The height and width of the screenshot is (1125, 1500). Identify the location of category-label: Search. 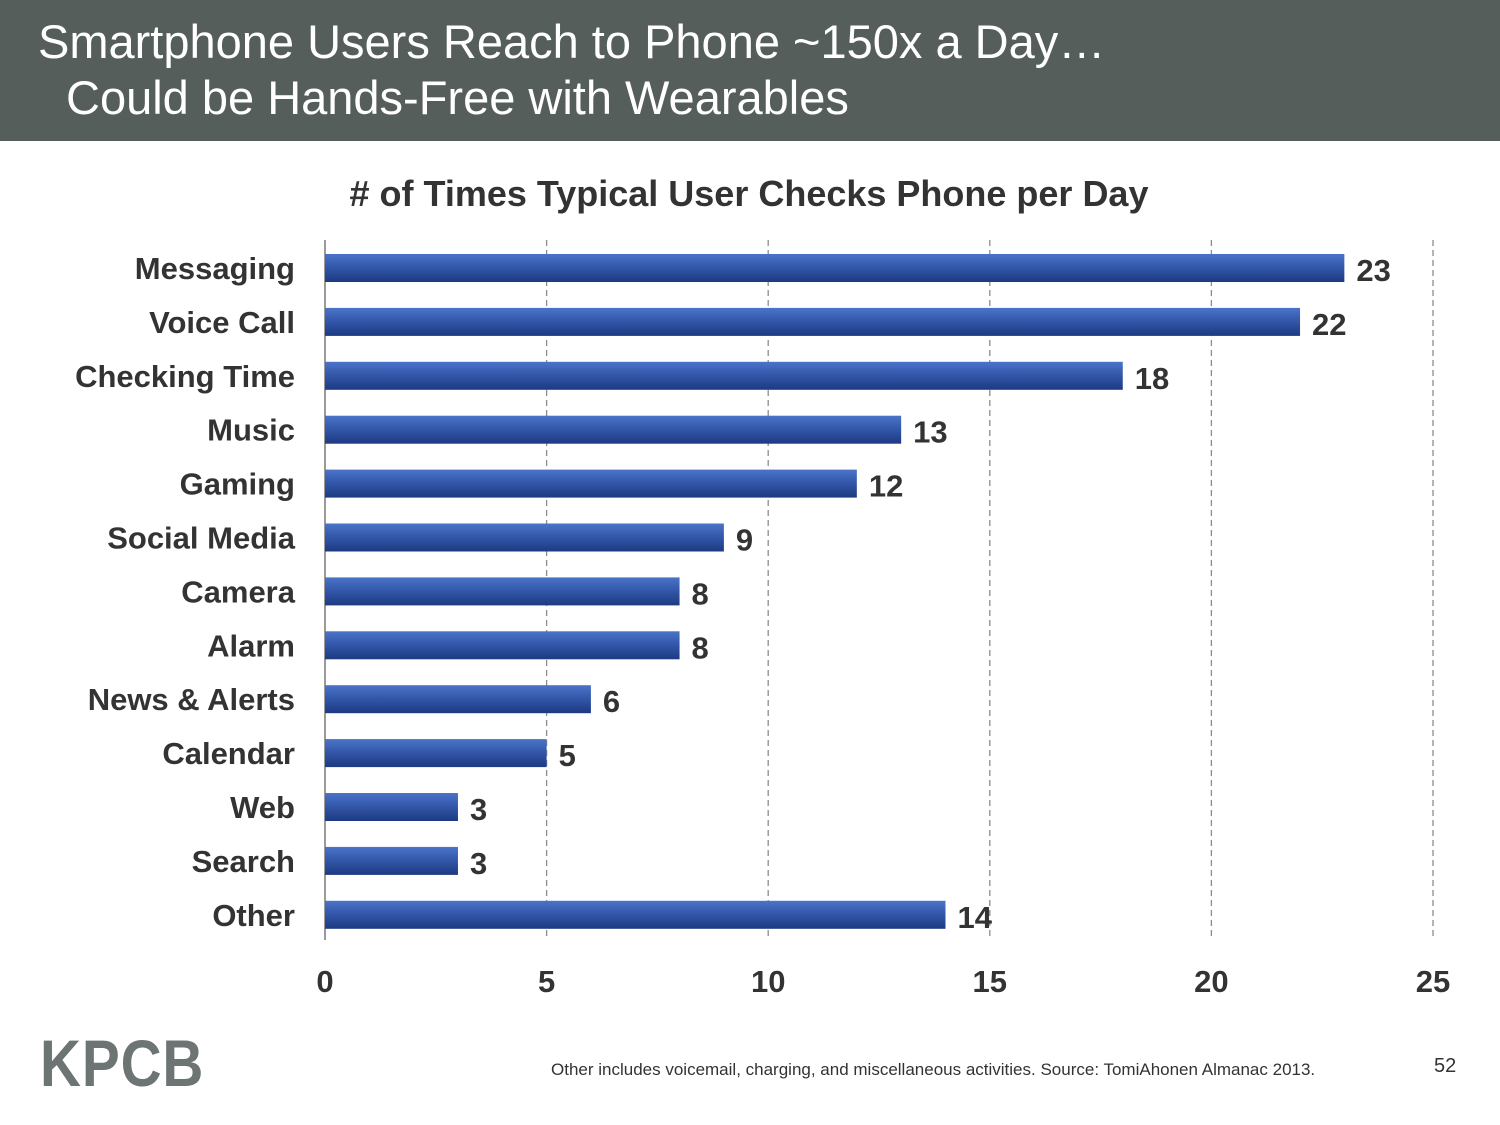
(243, 861).